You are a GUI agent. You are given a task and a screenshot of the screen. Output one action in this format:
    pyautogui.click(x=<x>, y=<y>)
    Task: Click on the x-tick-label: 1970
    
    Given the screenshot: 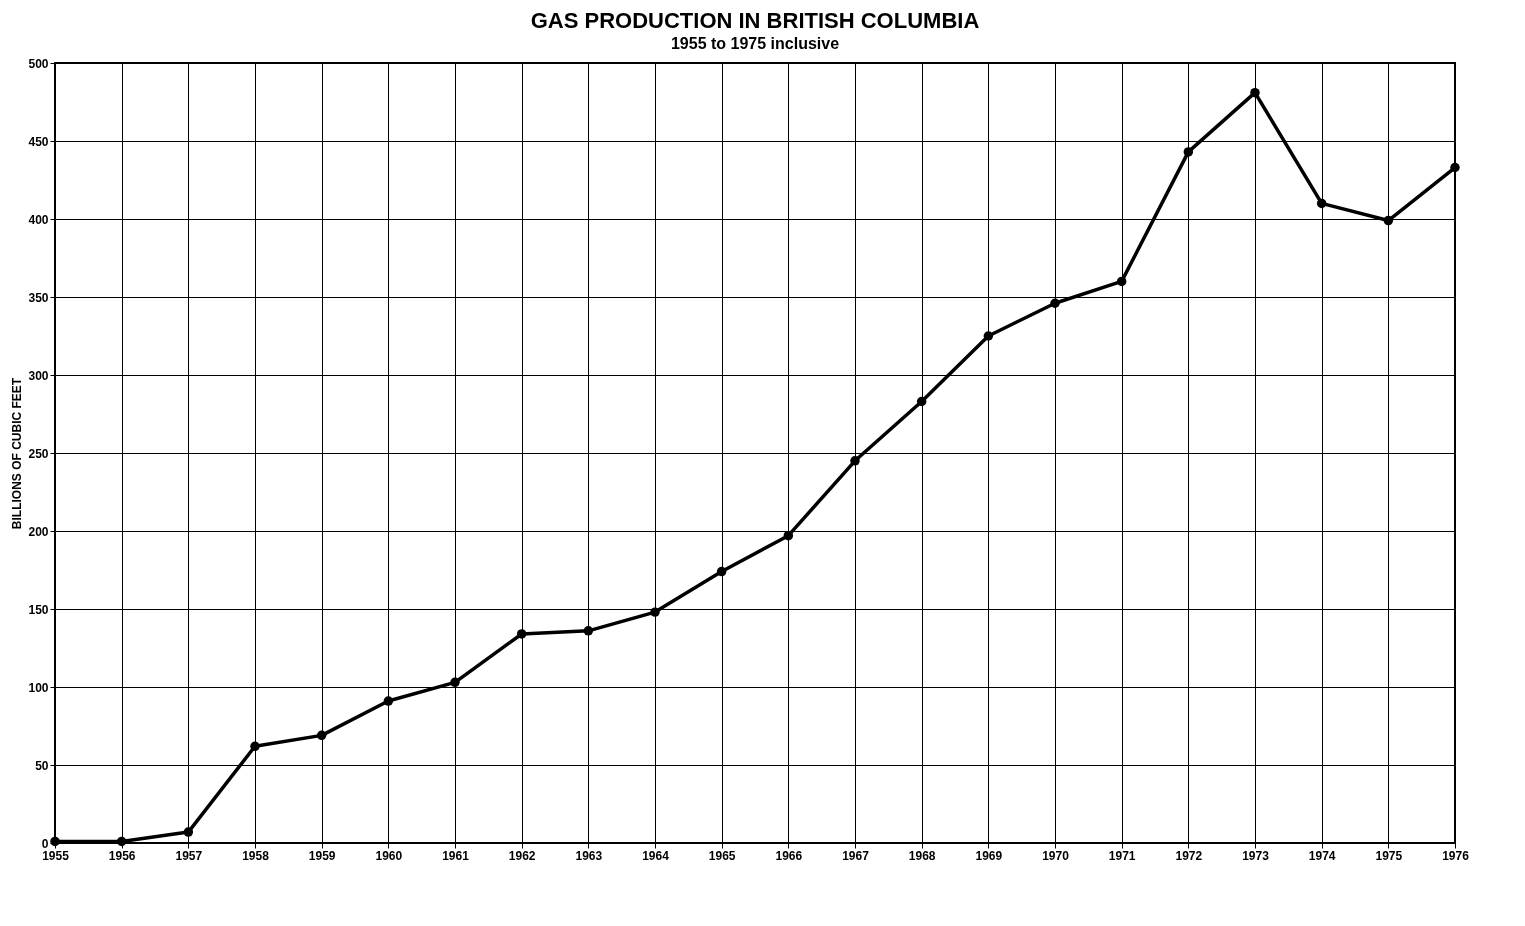 What is the action you would take?
    pyautogui.click(x=1056, y=855)
    